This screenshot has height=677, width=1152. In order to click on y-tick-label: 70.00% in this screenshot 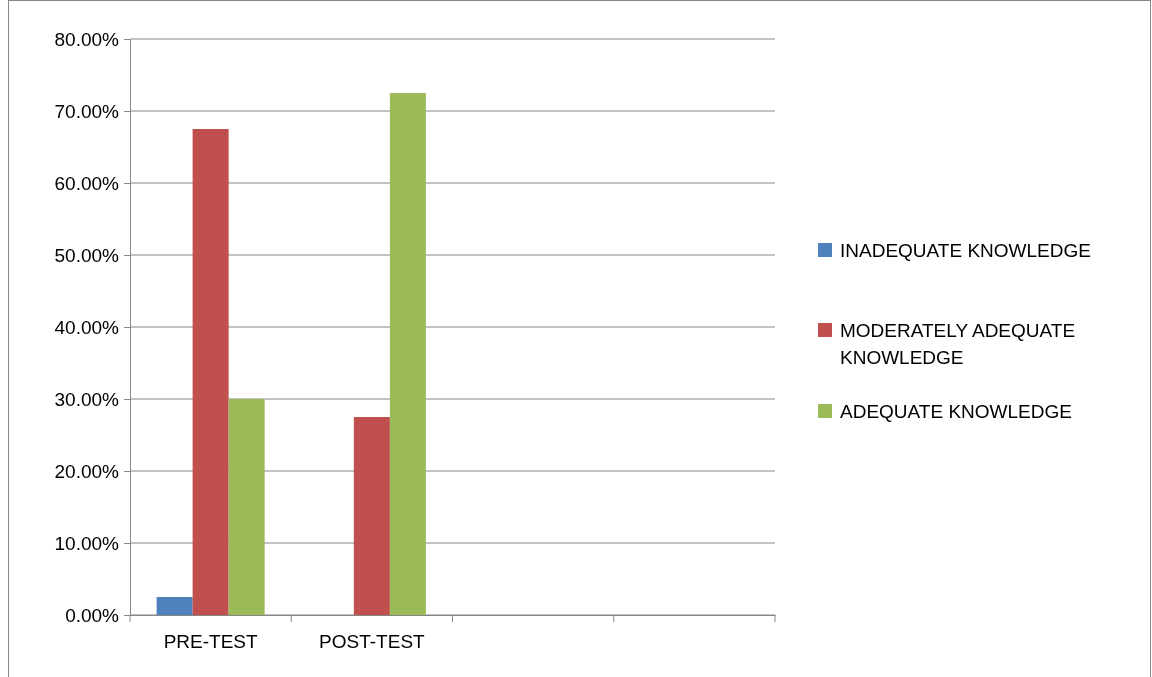, I will do `click(87, 111)`.